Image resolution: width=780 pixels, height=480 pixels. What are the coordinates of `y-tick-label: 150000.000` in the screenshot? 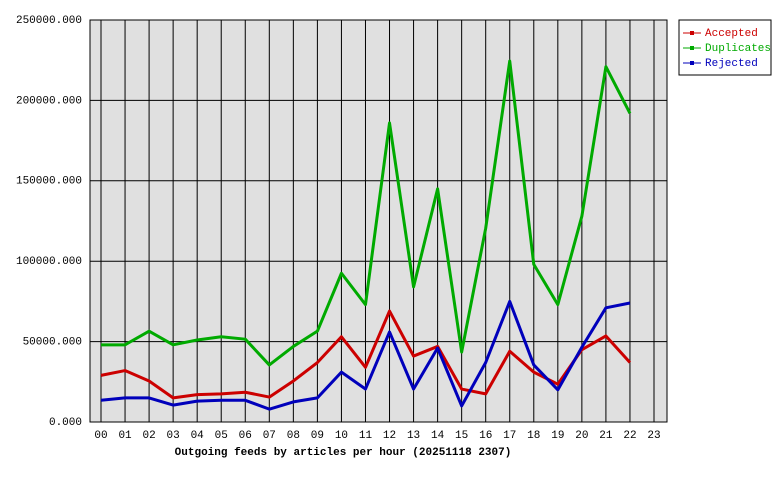 It's located at (49, 182).